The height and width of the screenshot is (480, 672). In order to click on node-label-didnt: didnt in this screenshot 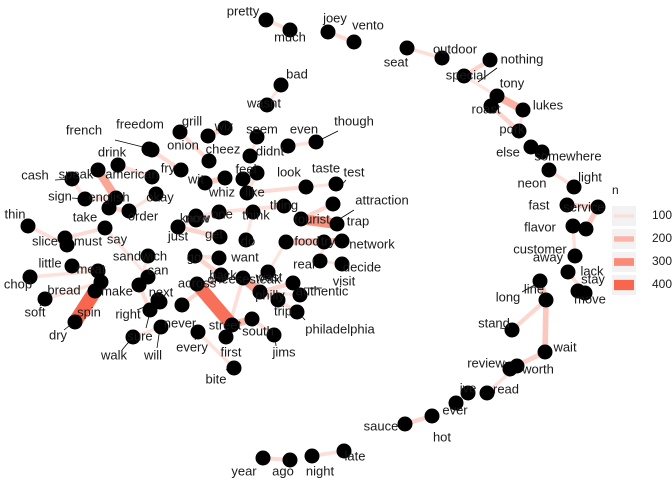, I will do `click(270, 150)`.